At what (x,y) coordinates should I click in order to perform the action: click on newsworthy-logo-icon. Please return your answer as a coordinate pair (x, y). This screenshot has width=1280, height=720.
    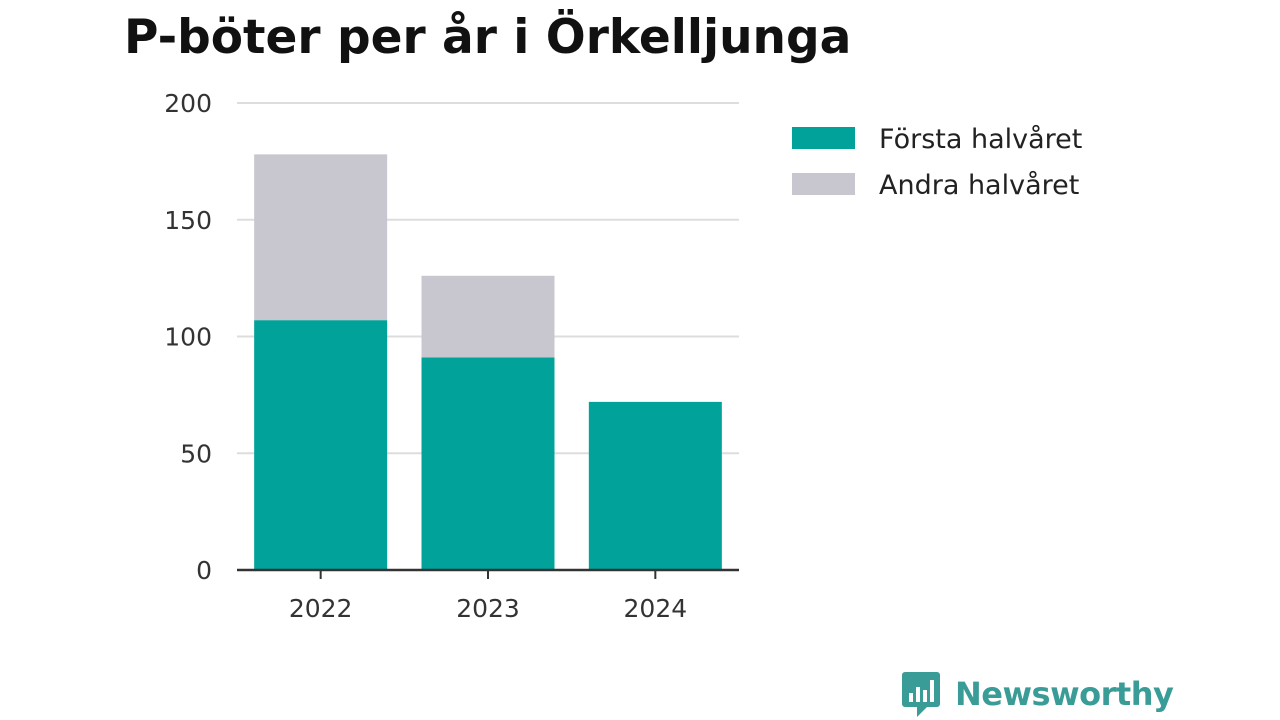
    Looking at the image, I should click on (921, 694).